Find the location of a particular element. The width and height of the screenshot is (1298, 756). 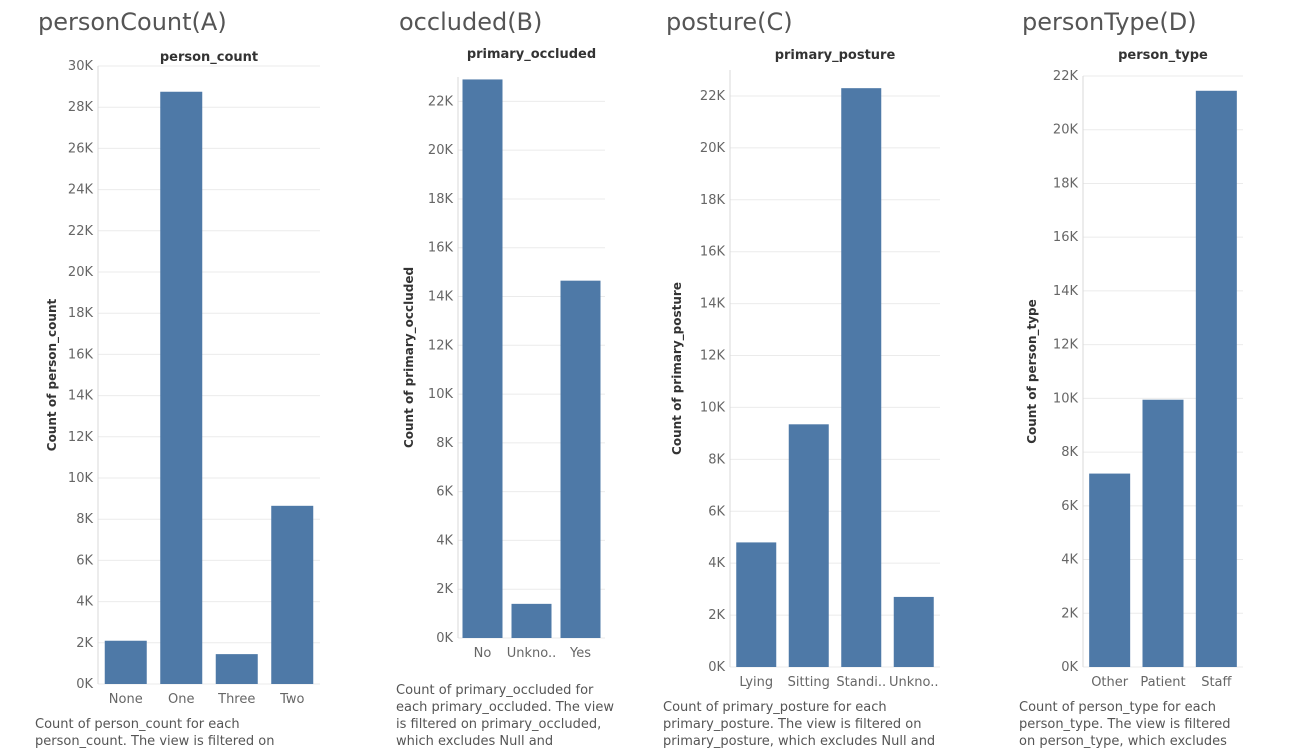

x-category-label: Three is located at coordinates (236, 699).